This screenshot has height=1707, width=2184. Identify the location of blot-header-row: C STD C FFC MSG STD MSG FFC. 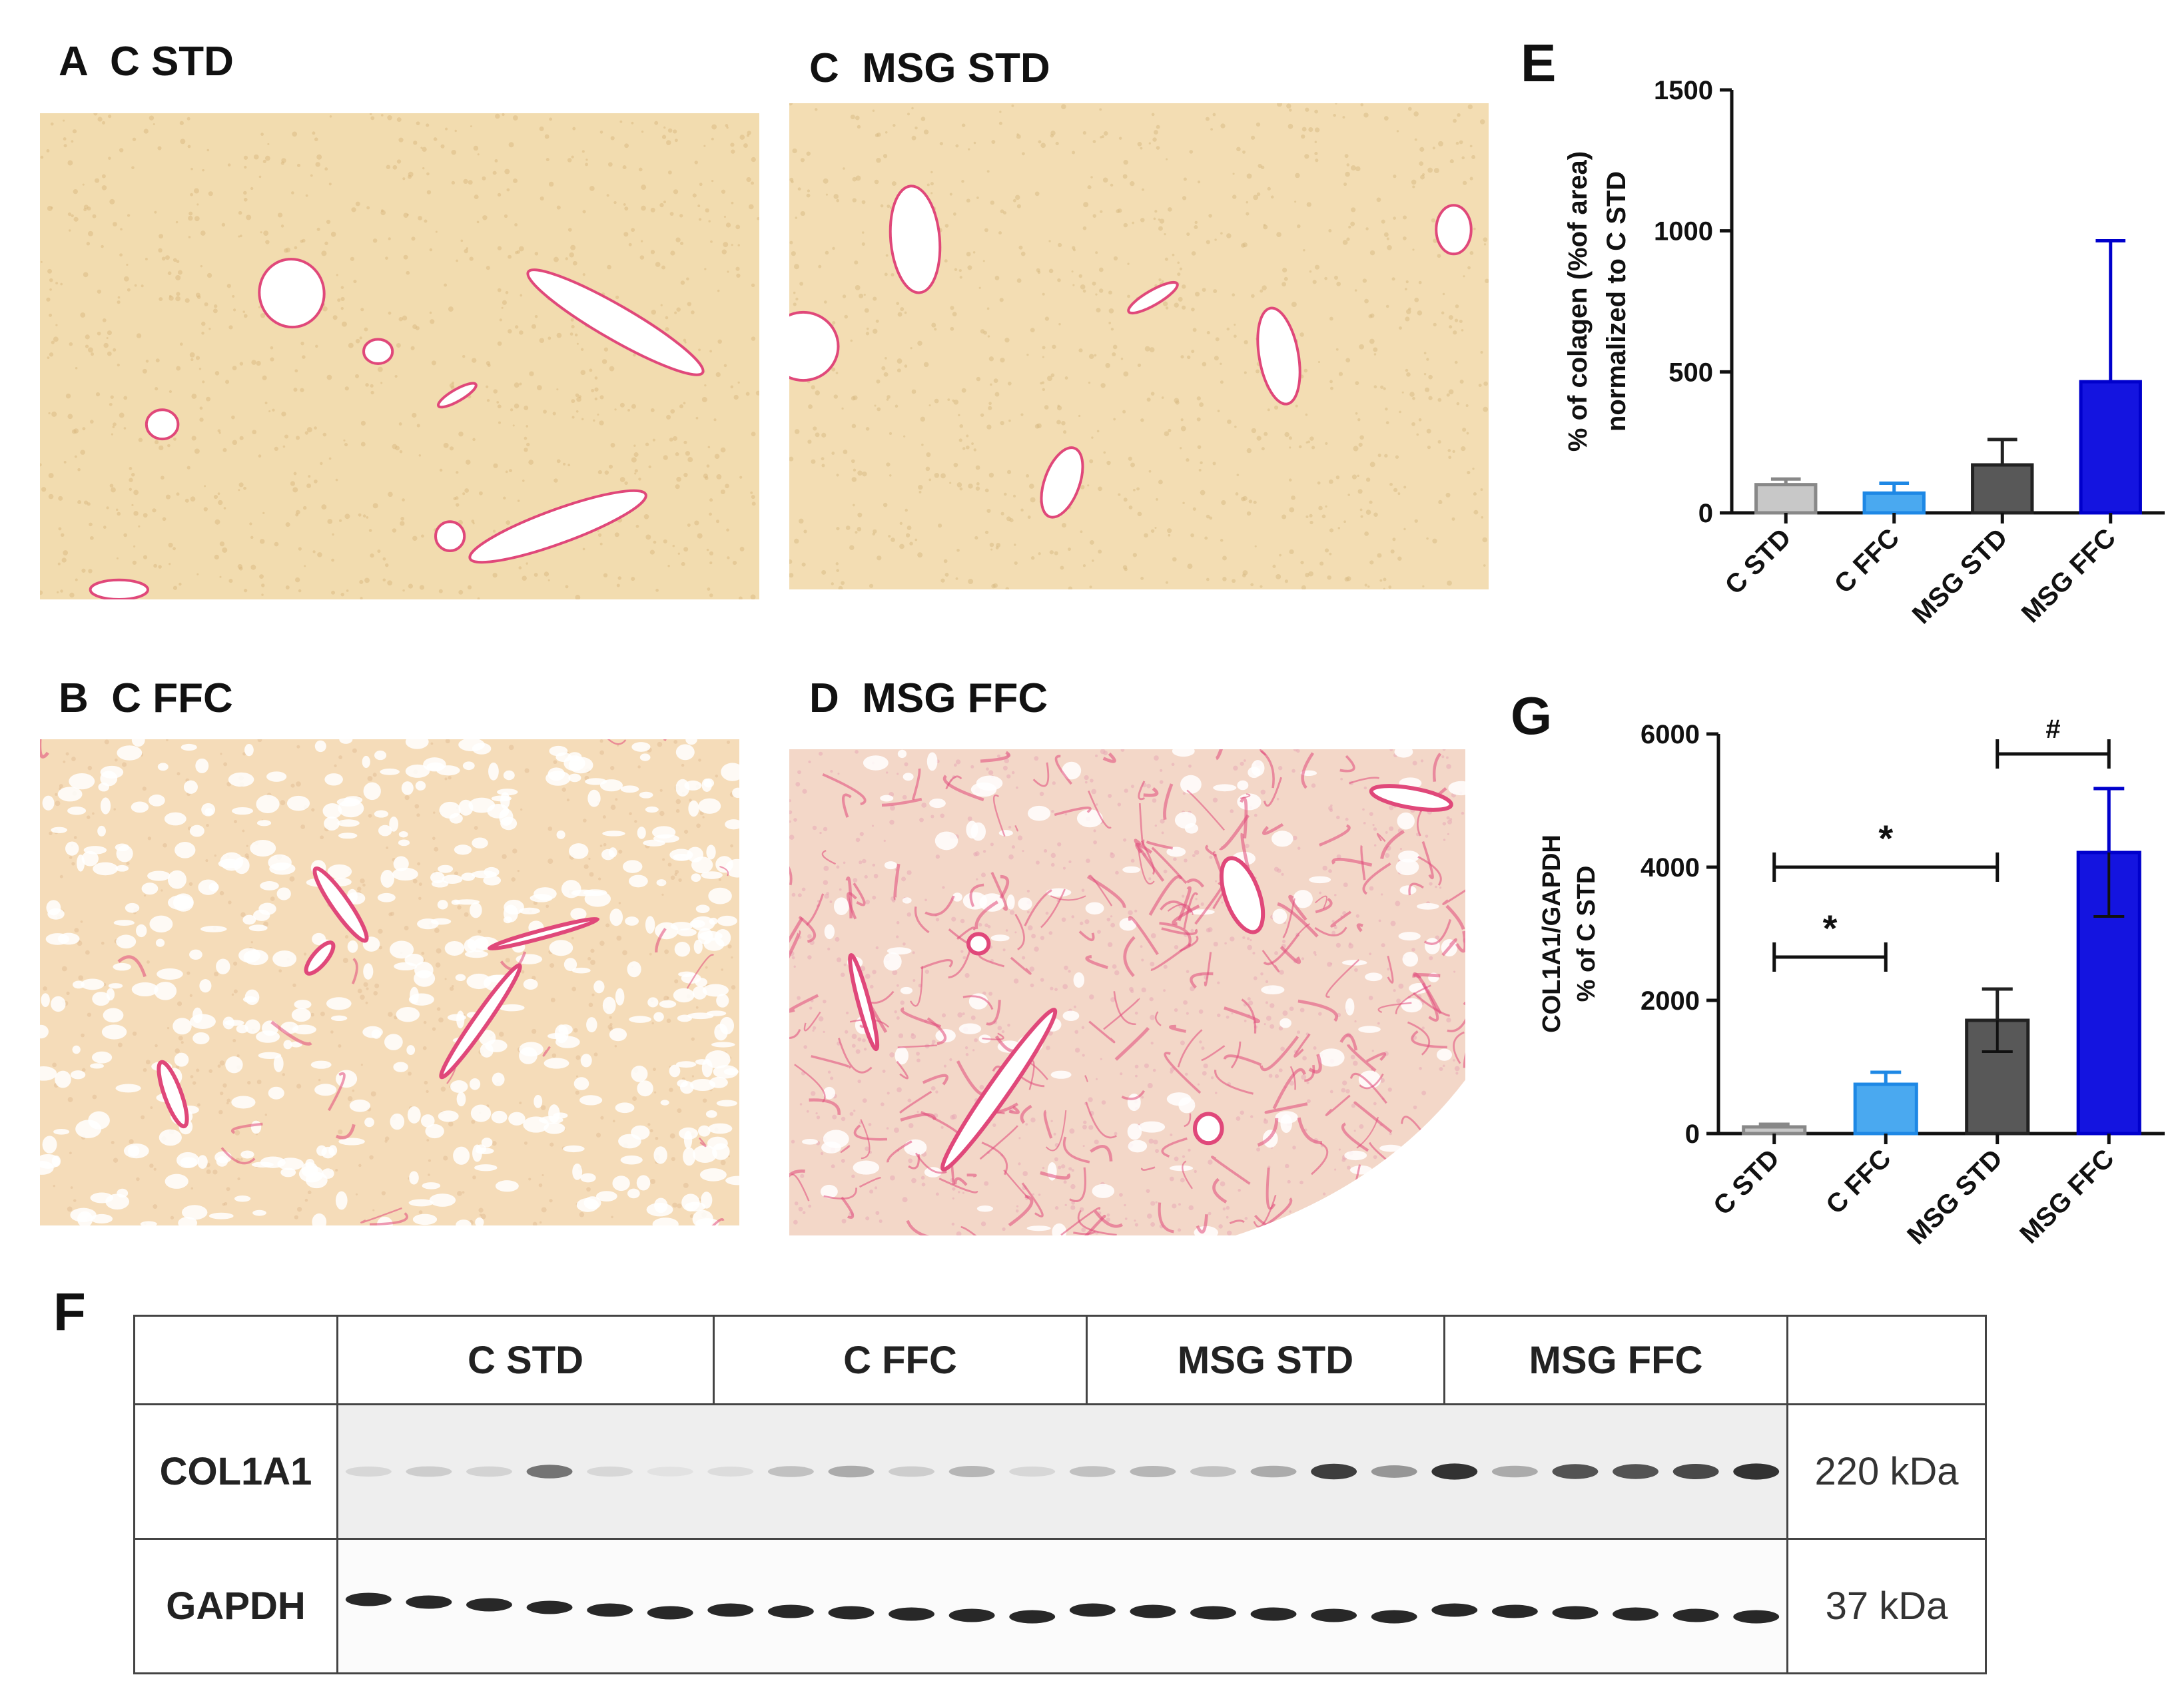
(1060, 1360).